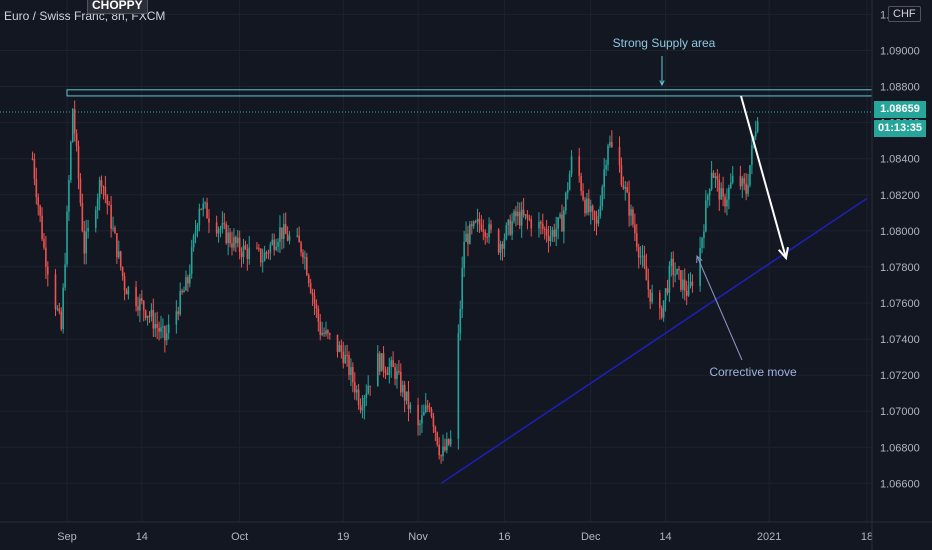  I want to click on supply-zone-rectangle, so click(469, 93).